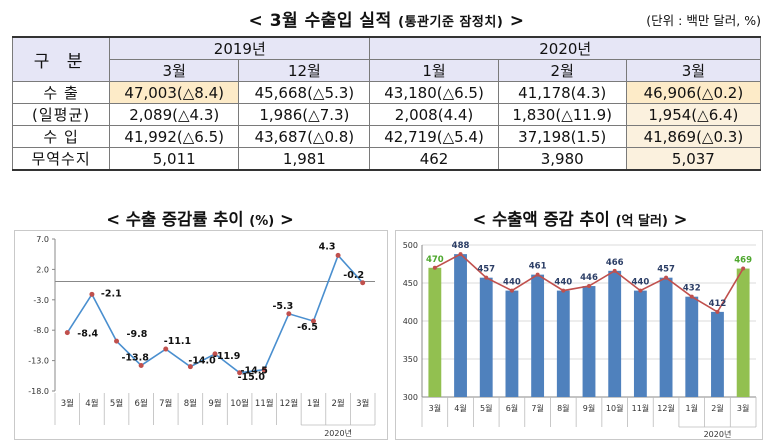  I want to click on table-cell: 1,830(△11.9), so click(562, 114).